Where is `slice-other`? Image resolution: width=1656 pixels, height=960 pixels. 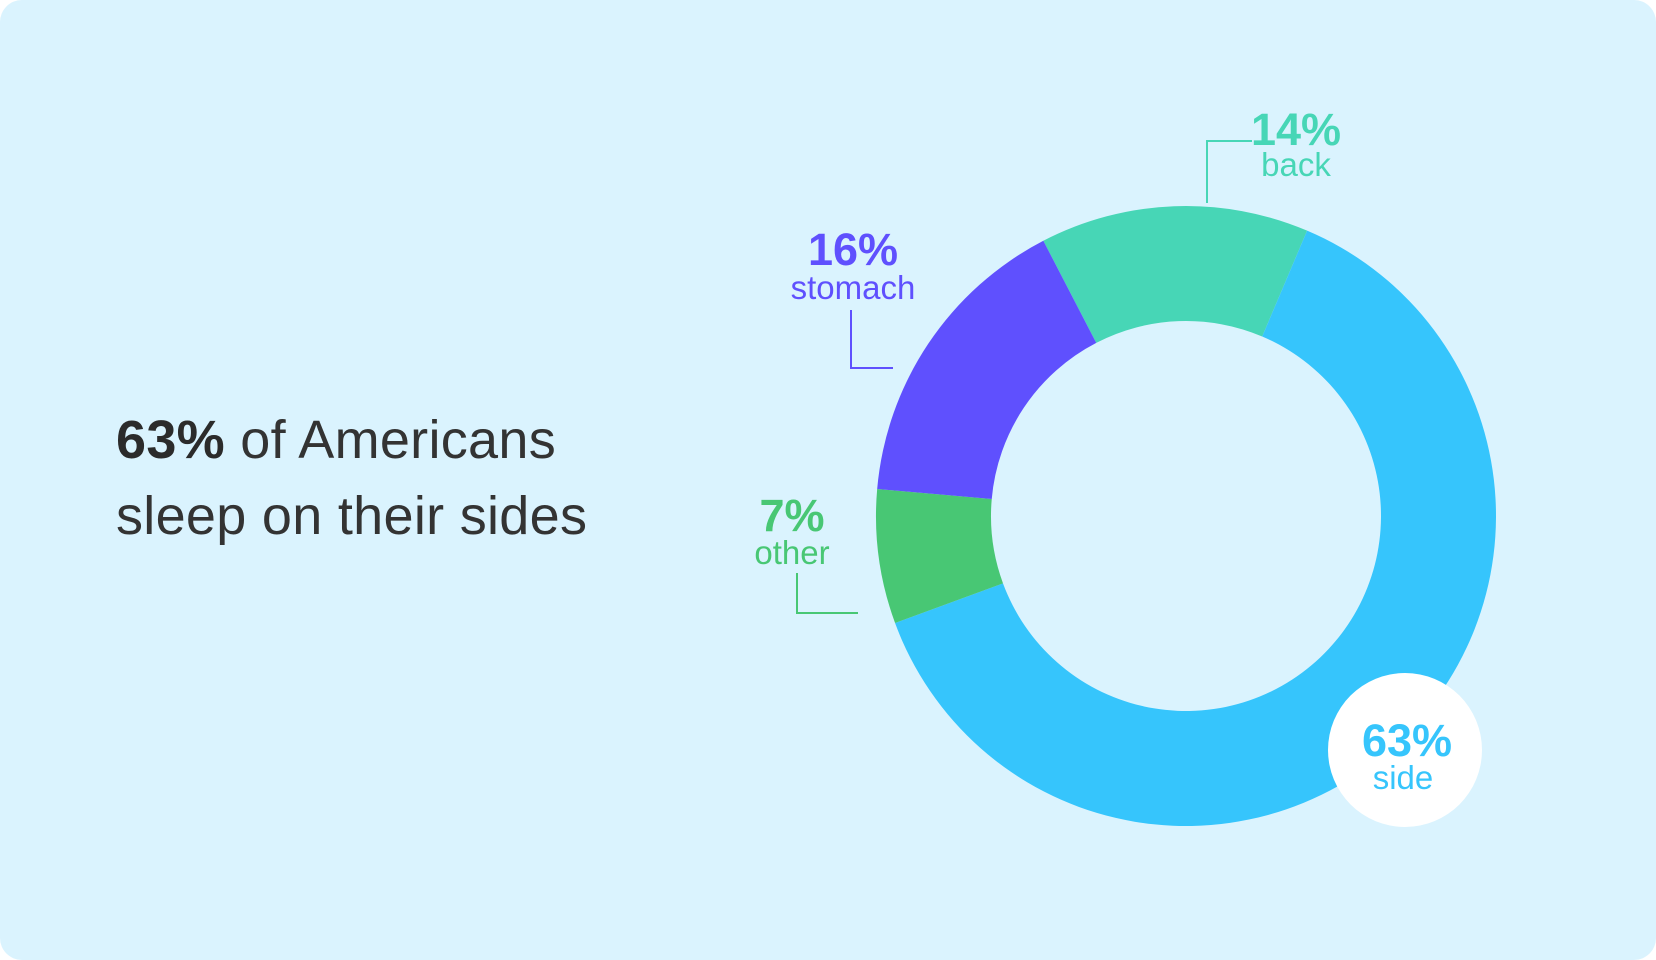 slice-other is located at coordinates (939, 556).